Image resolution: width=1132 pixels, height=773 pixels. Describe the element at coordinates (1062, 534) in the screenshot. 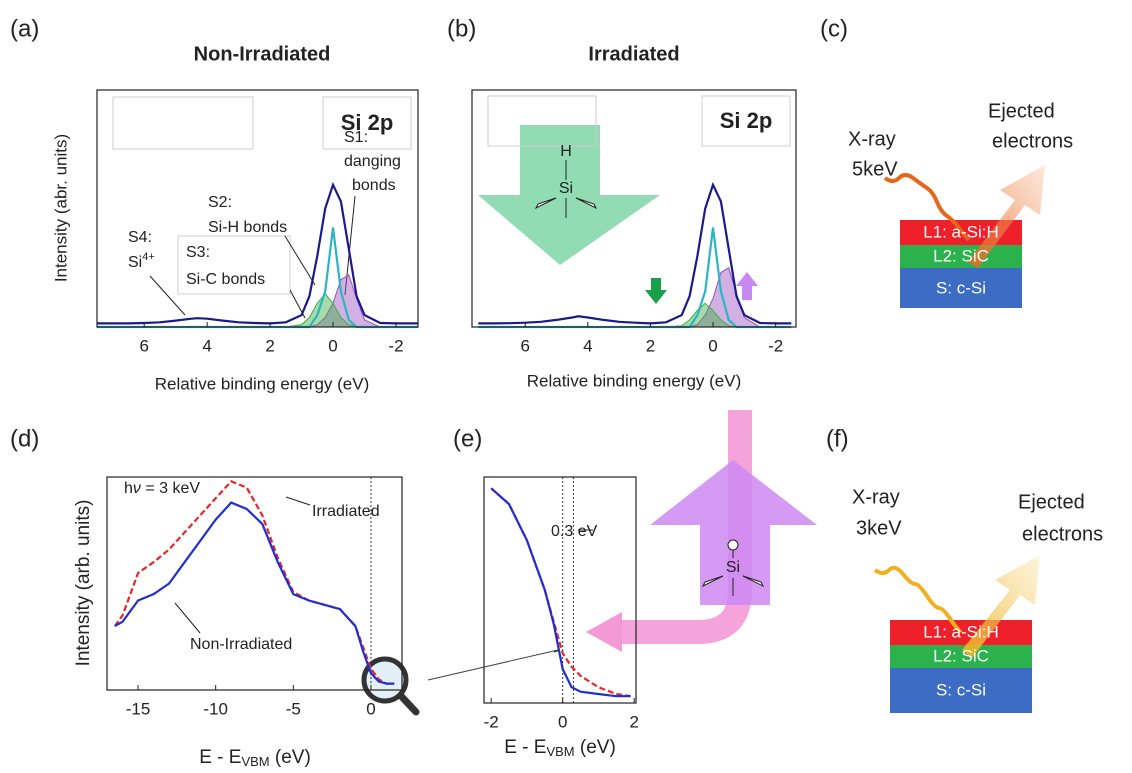

I see `diagram-label: electrons` at that location.